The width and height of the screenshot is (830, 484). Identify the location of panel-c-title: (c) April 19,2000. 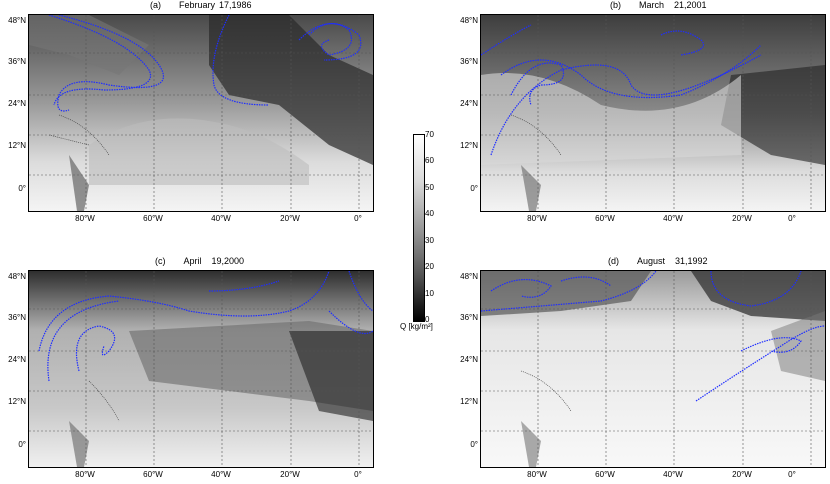
(200, 261).